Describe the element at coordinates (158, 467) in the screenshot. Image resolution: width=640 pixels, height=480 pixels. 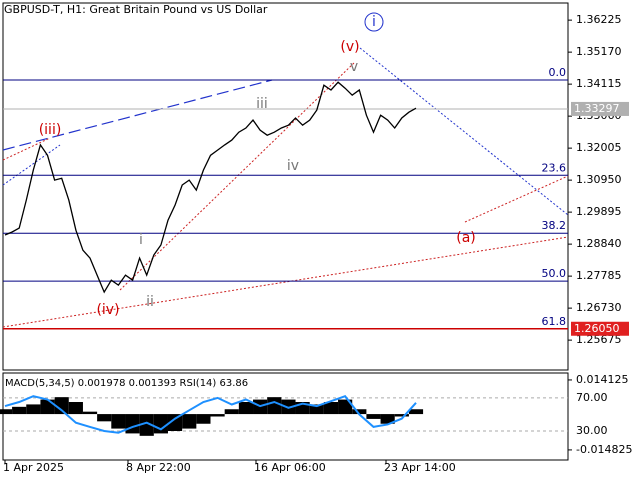
I see `x-tick-label: 8 Apr 22:00` at that location.